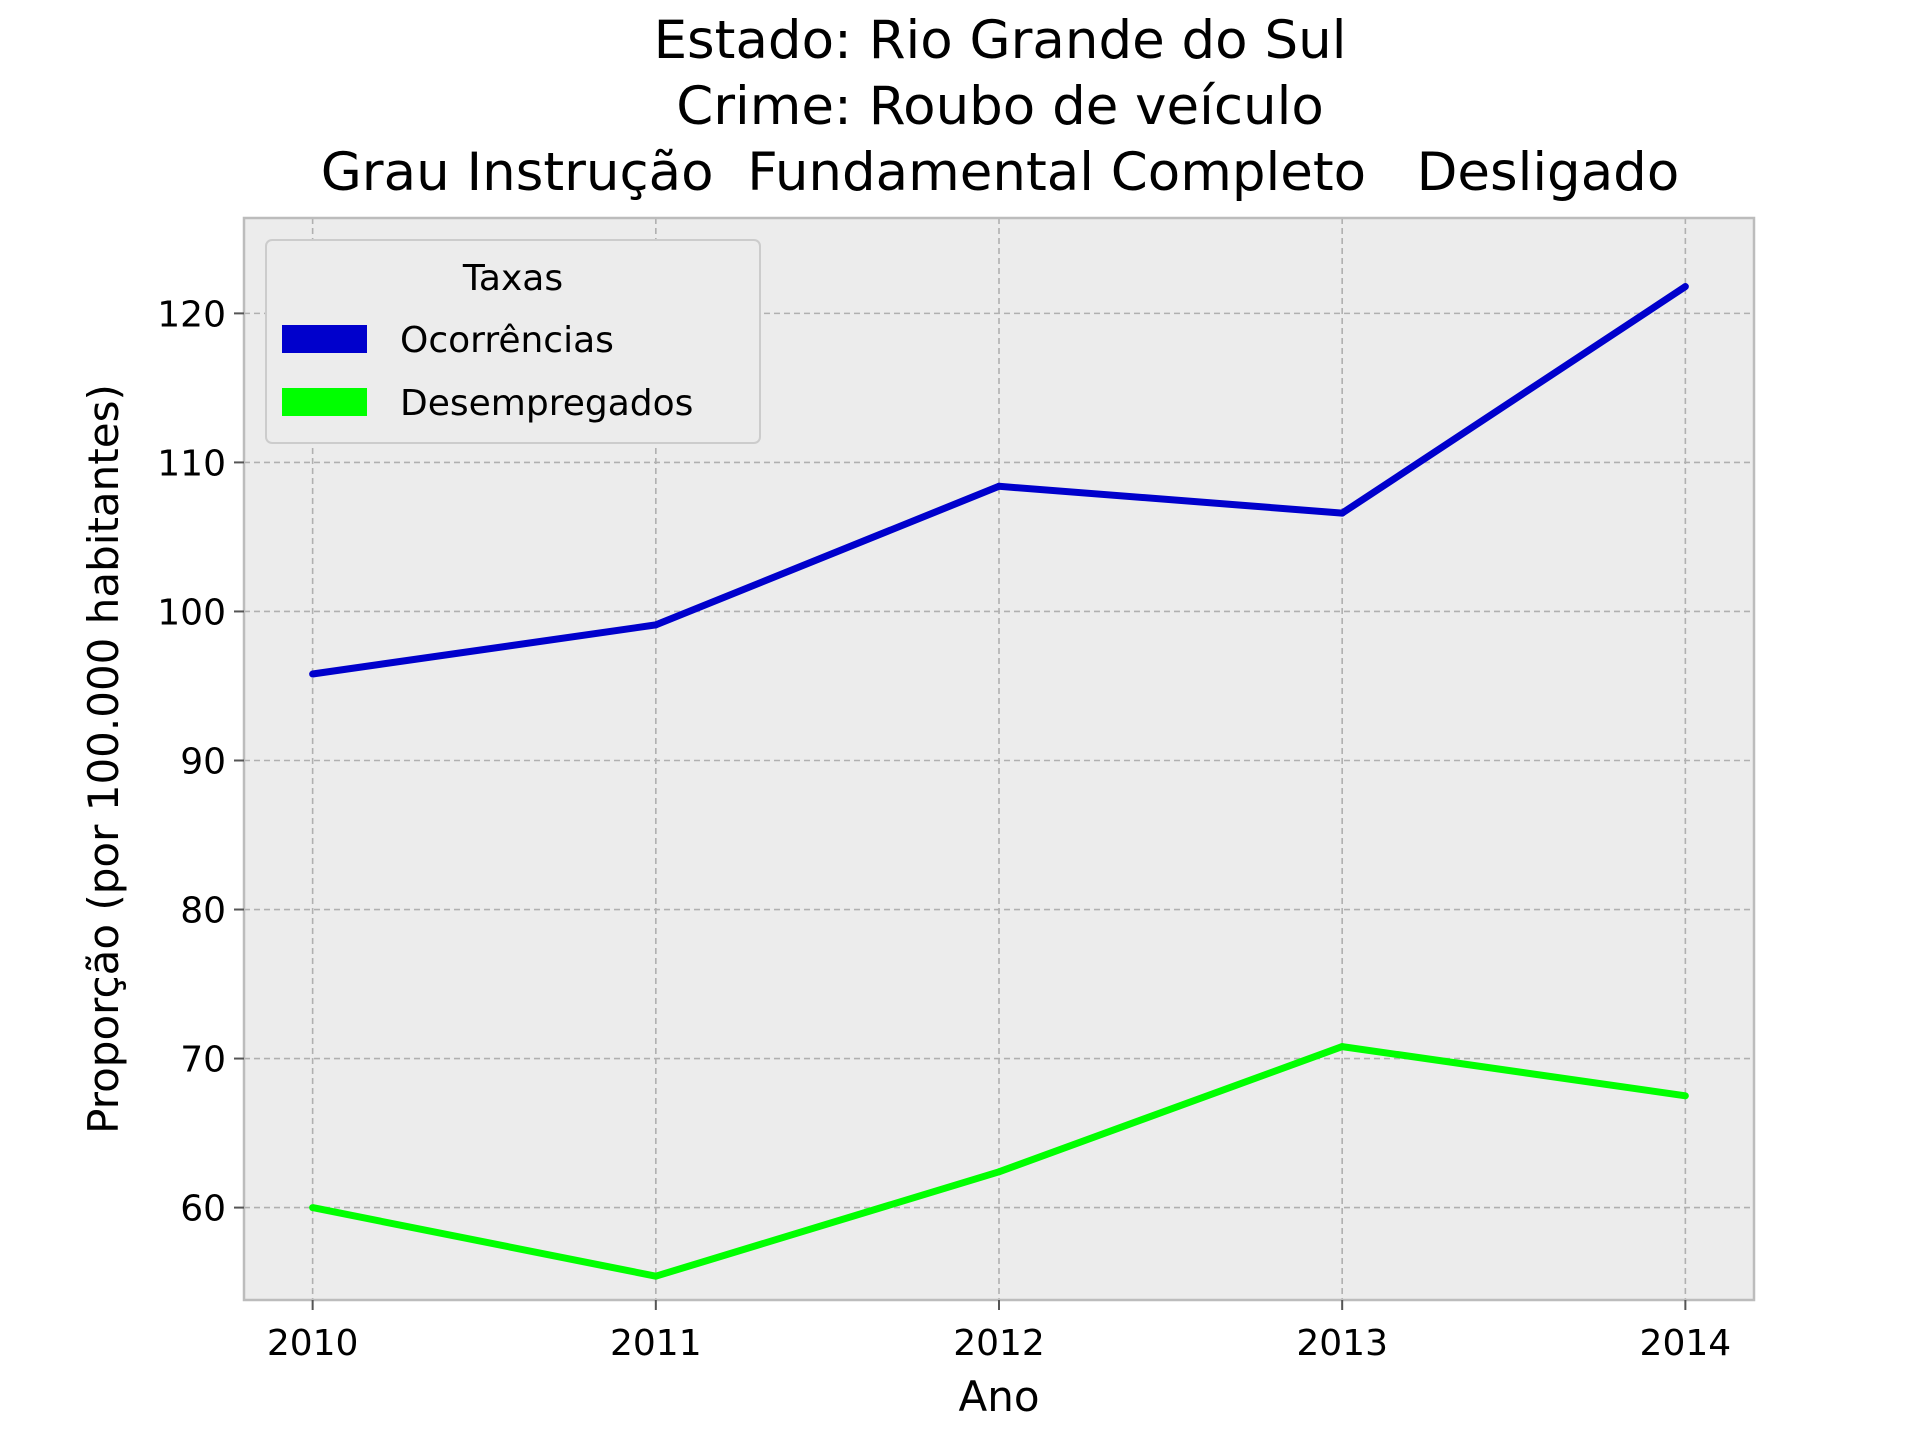 The width and height of the screenshot is (1920, 1440). Describe the element at coordinates (1000, 40) in the screenshot. I see `title-line-1: Estado: Rio Grande do Sul` at that location.